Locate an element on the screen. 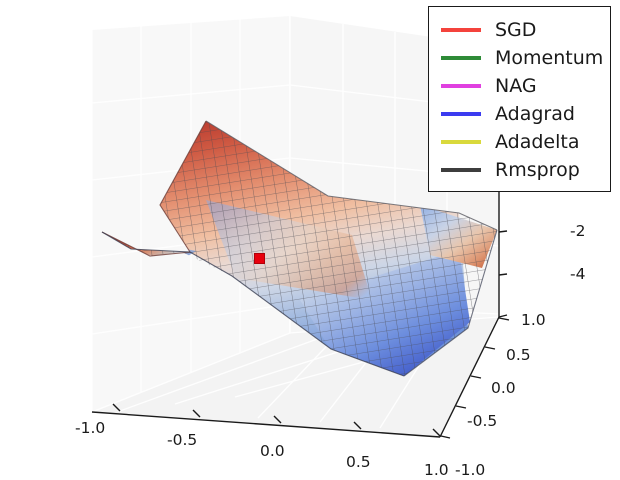  legend-entry-rmsprop: Rmsprop is located at coordinates (520, 170).